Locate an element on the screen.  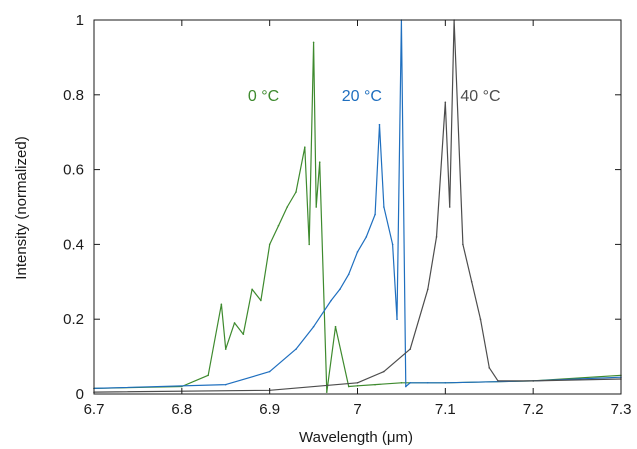
y-tick-label: 0.8 is located at coordinates (73, 95).